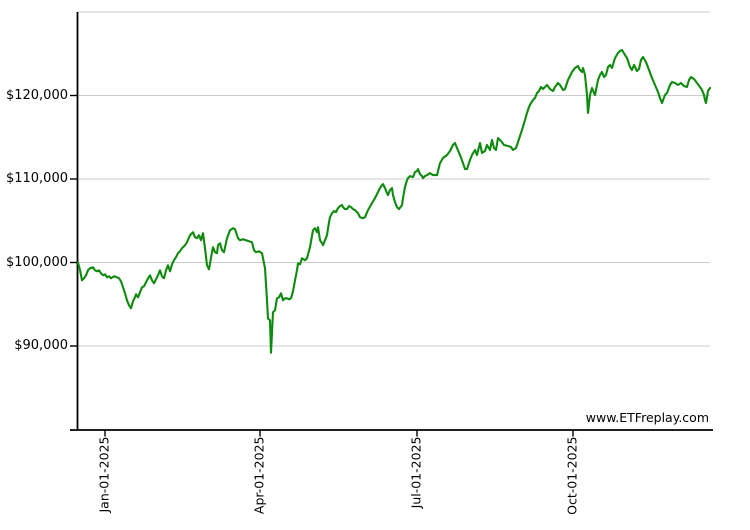 This screenshot has width=750, height=530. What do you see at coordinates (36, 262) in the screenshot?
I see `y-tick-label-100000: $100,000` at bounding box center [36, 262].